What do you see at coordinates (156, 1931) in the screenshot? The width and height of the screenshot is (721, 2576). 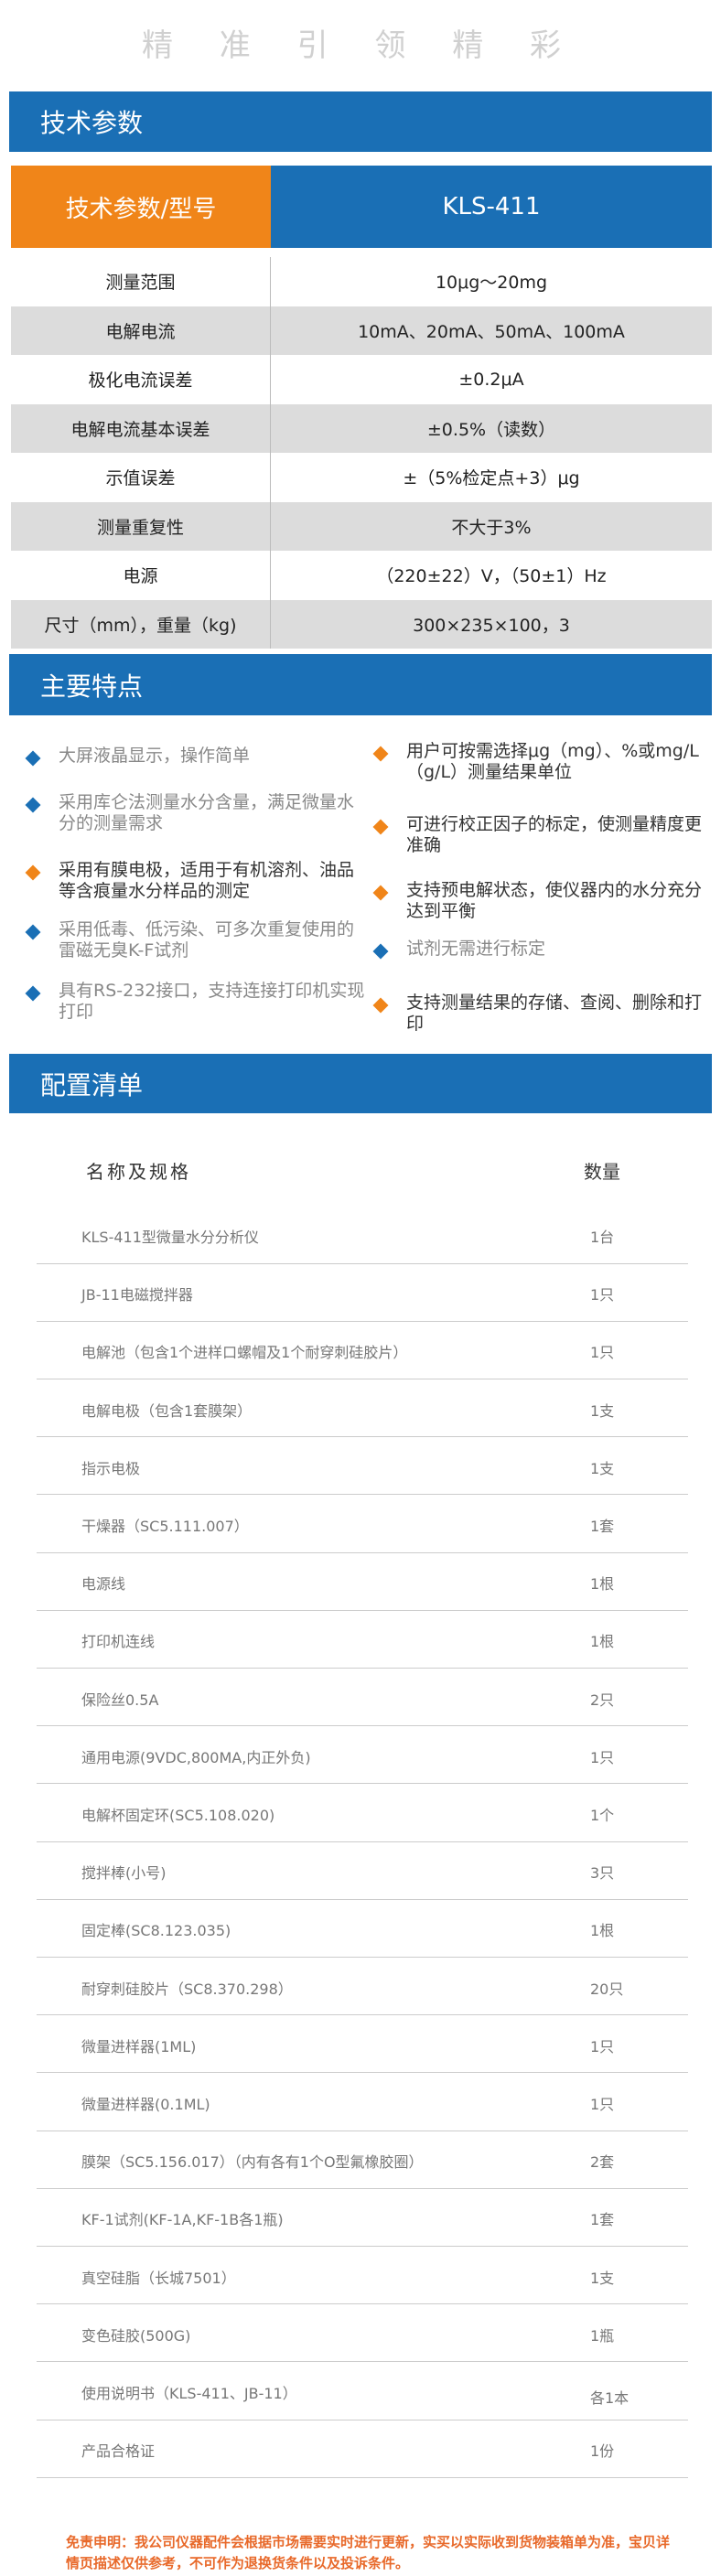 I see `item-name: 固定棒(SC8.123.035)` at bounding box center [156, 1931].